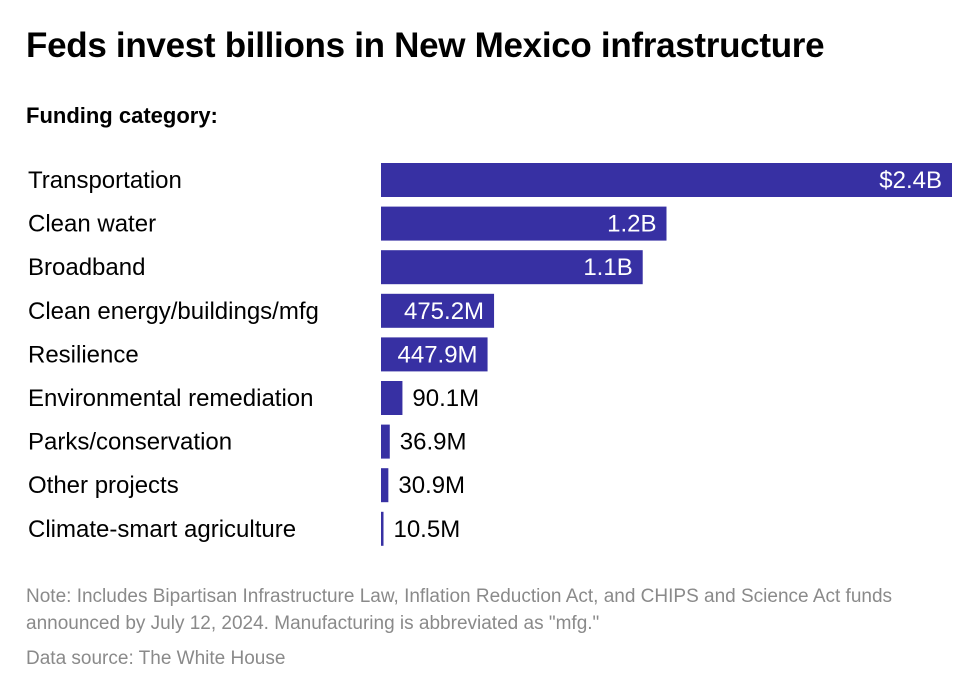  Describe the element at coordinates (438, 354) in the screenshot. I see `value-label: 447.9M` at that location.